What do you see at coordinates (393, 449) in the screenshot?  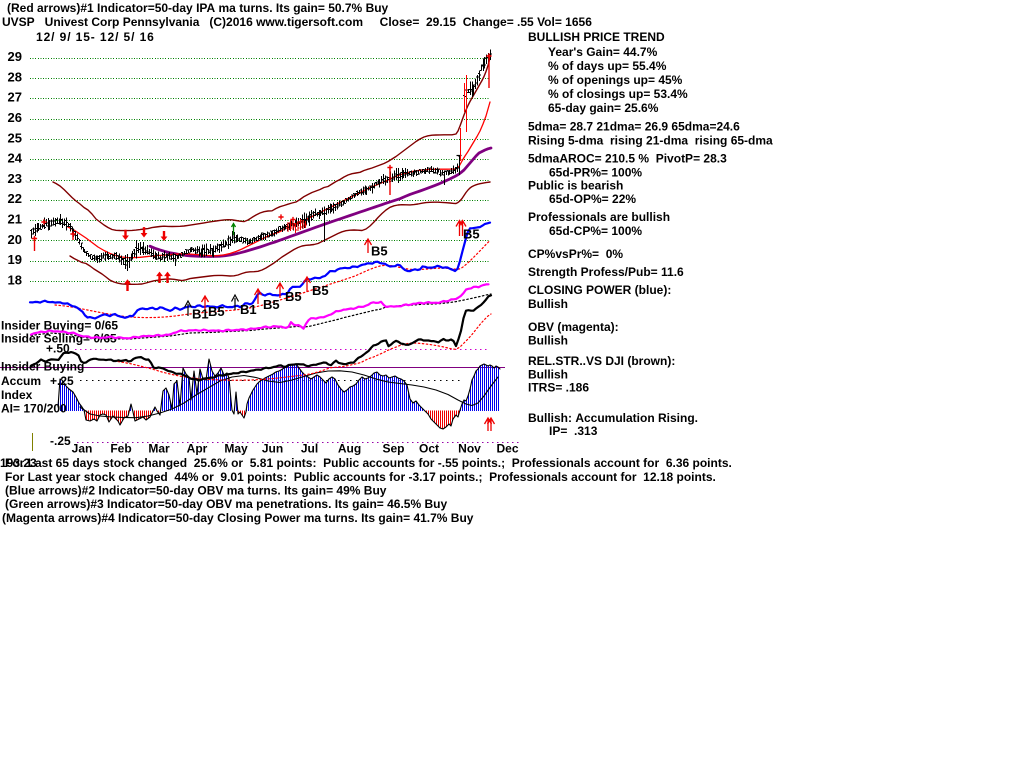 I see `svg-text: Sep` at bounding box center [393, 449].